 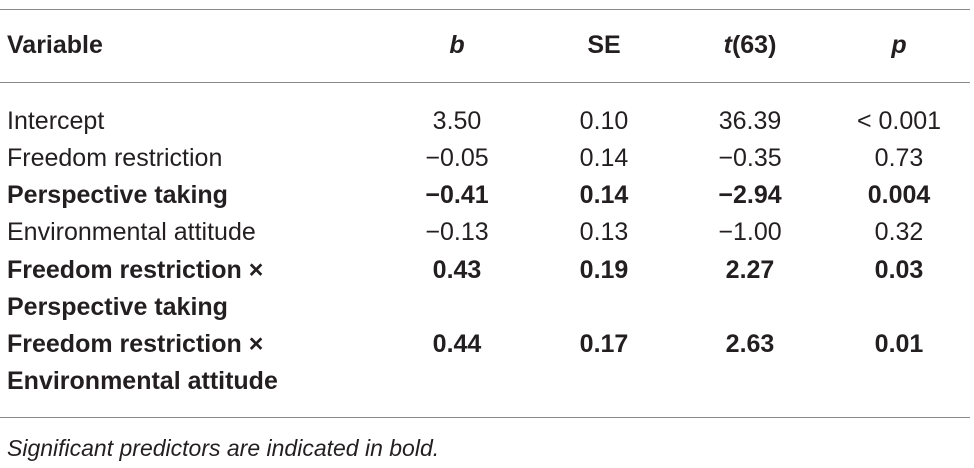 I want to click on row-3-variable-text: Environmental attitude, so click(x=131, y=232).